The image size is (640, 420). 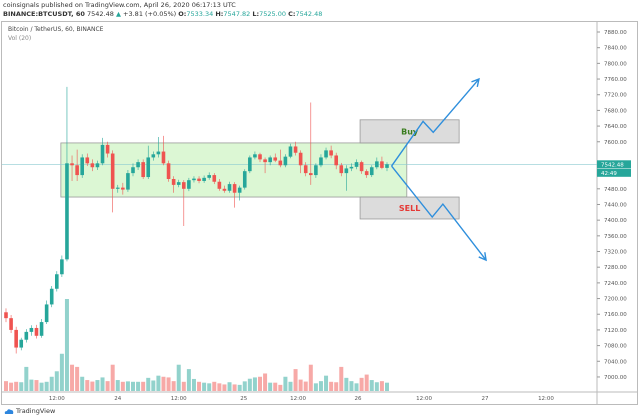 I want to click on buy-box-label: Buy, so click(x=410, y=131).